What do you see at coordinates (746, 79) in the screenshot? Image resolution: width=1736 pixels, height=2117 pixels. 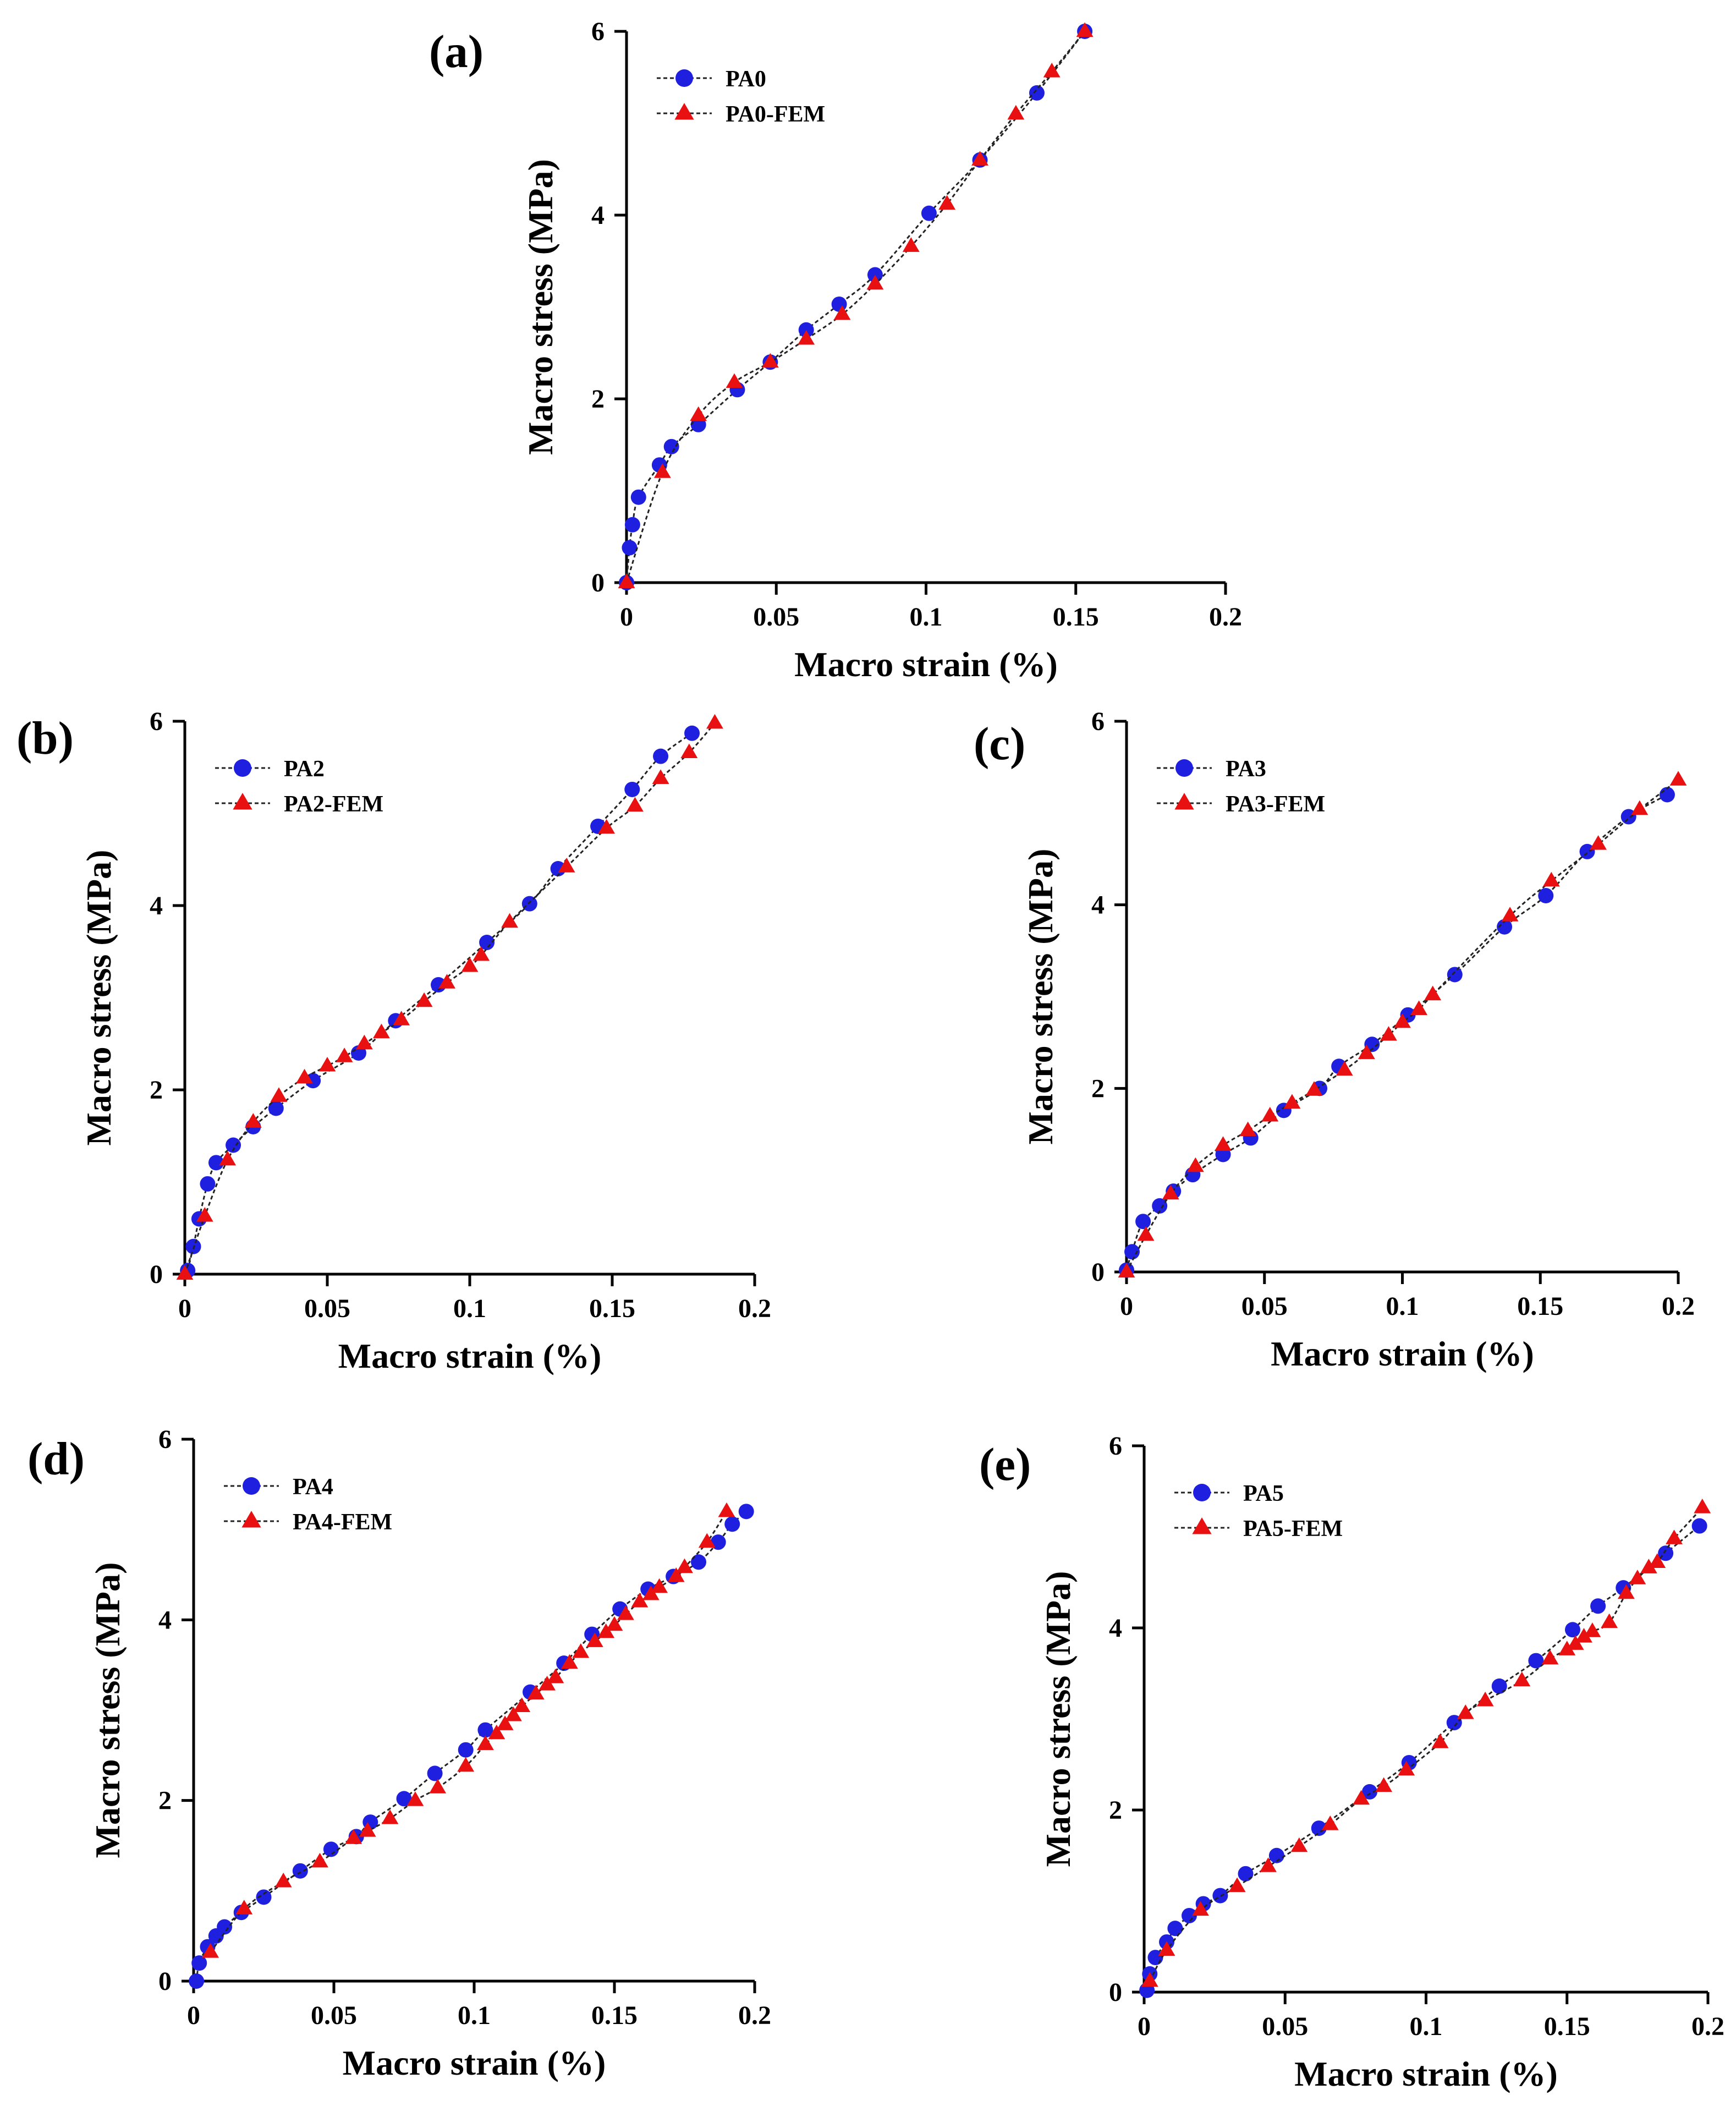 I see `legend-label: PA0` at bounding box center [746, 79].